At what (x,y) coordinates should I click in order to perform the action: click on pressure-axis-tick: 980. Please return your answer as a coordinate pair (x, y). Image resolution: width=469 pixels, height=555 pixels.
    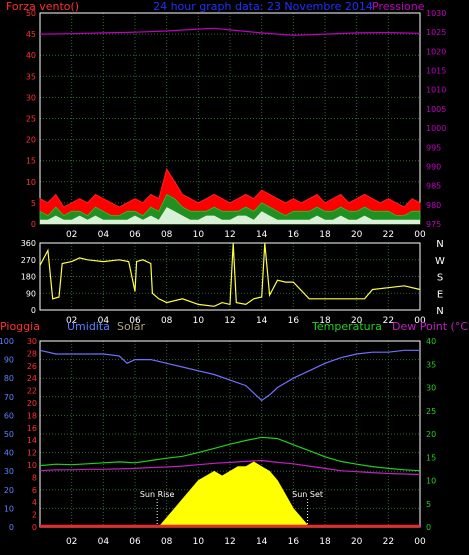
    Looking at the image, I should click on (433, 205).